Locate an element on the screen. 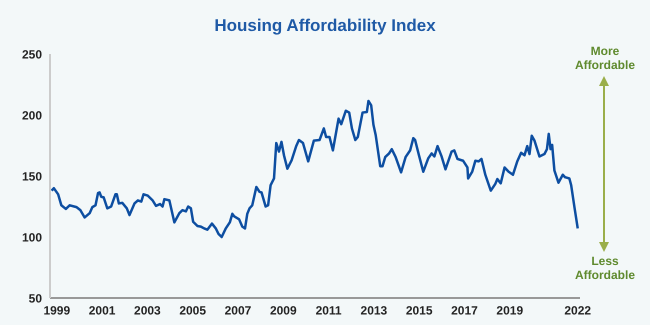  x-tick-label: 2005 is located at coordinates (192, 311).